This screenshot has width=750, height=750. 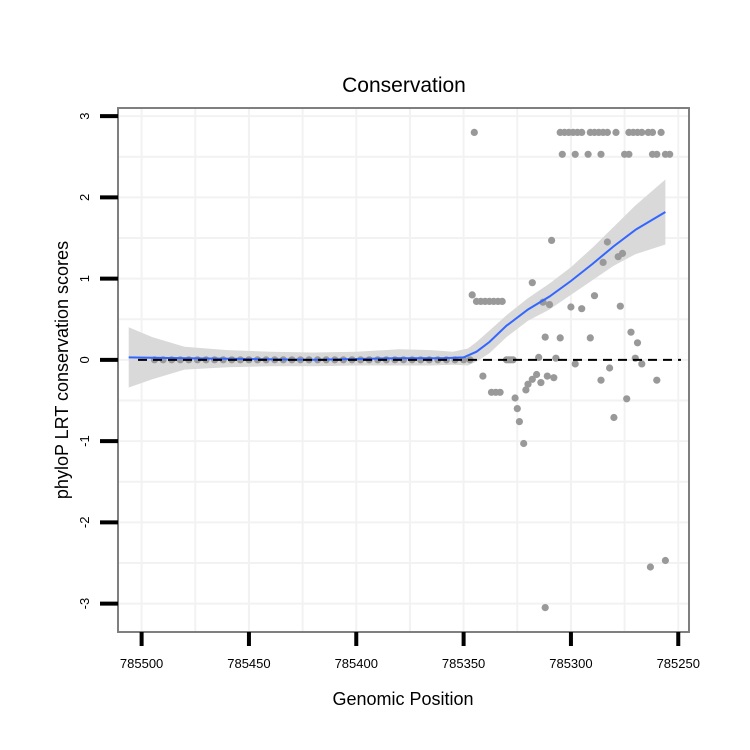 What do you see at coordinates (356, 663) in the screenshot?
I see `x-tick-label-2: 785400` at bounding box center [356, 663].